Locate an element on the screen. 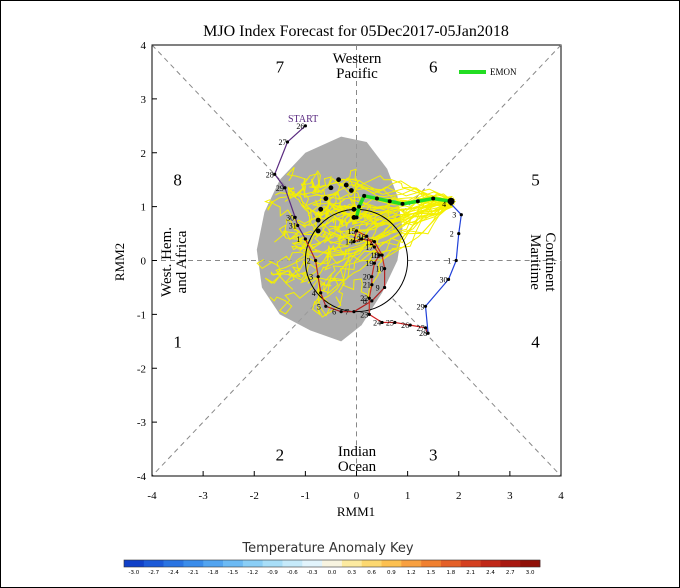 This screenshot has width=680, height=588. day-label-13: 7 is located at coordinates (347, 312).